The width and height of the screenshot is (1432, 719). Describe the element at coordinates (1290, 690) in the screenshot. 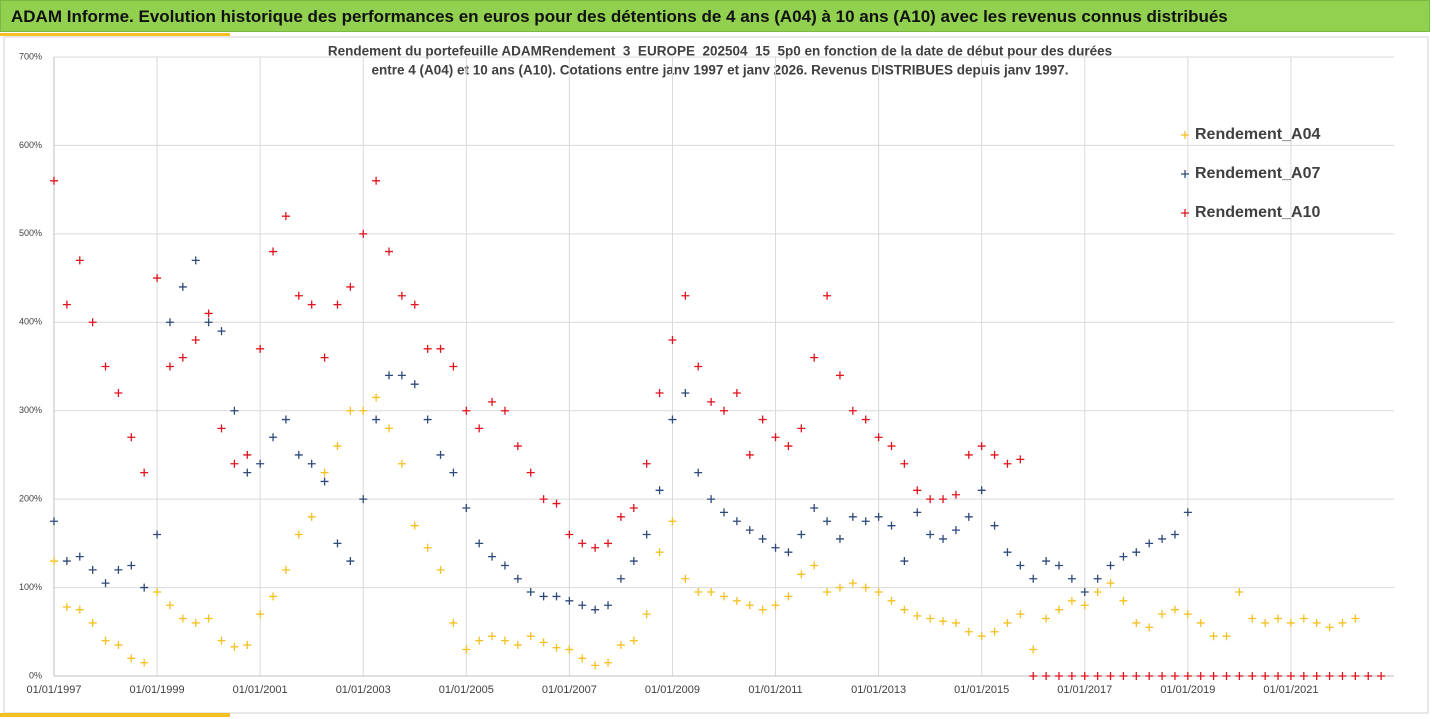

I see `x-tick-label: 01/01/2021` at that location.